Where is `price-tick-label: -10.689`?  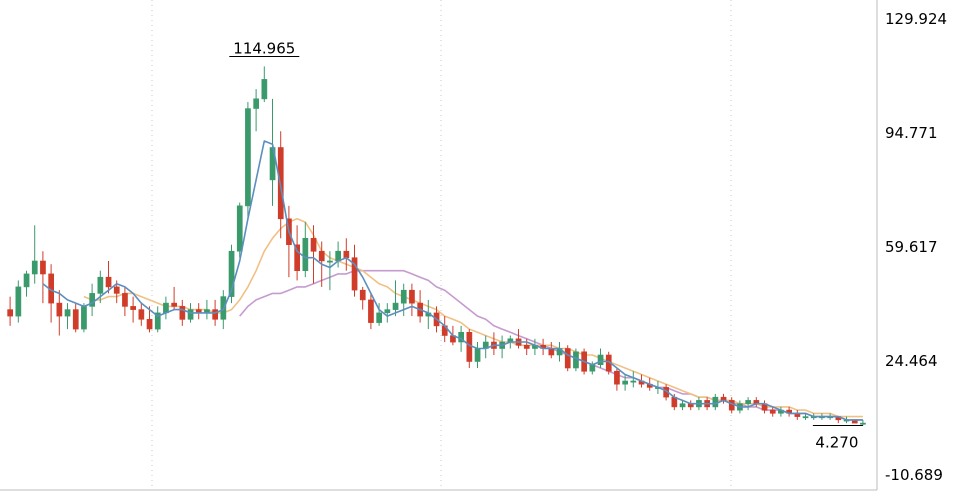 price-tick-label: -10.689 is located at coordinates (914, 475).